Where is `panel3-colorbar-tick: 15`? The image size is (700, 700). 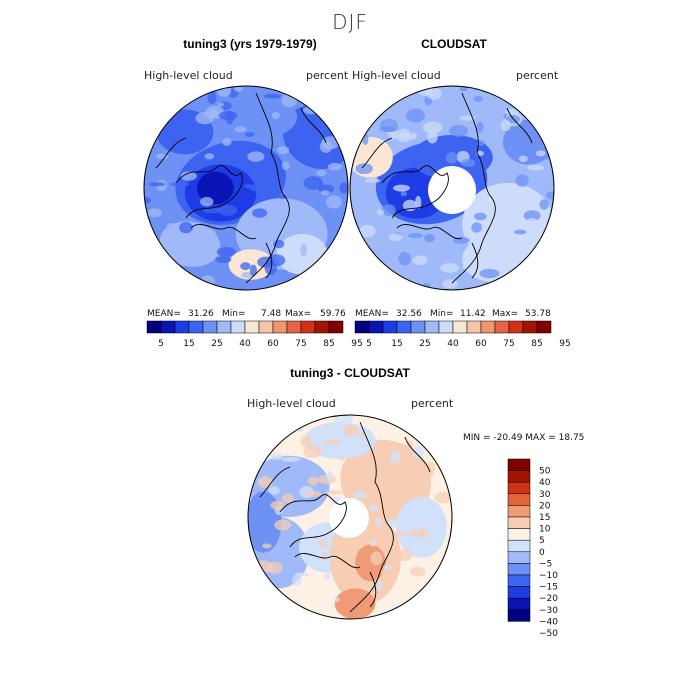 panel3-colorbar-tick: 15 is located at coordinates (544, 518).